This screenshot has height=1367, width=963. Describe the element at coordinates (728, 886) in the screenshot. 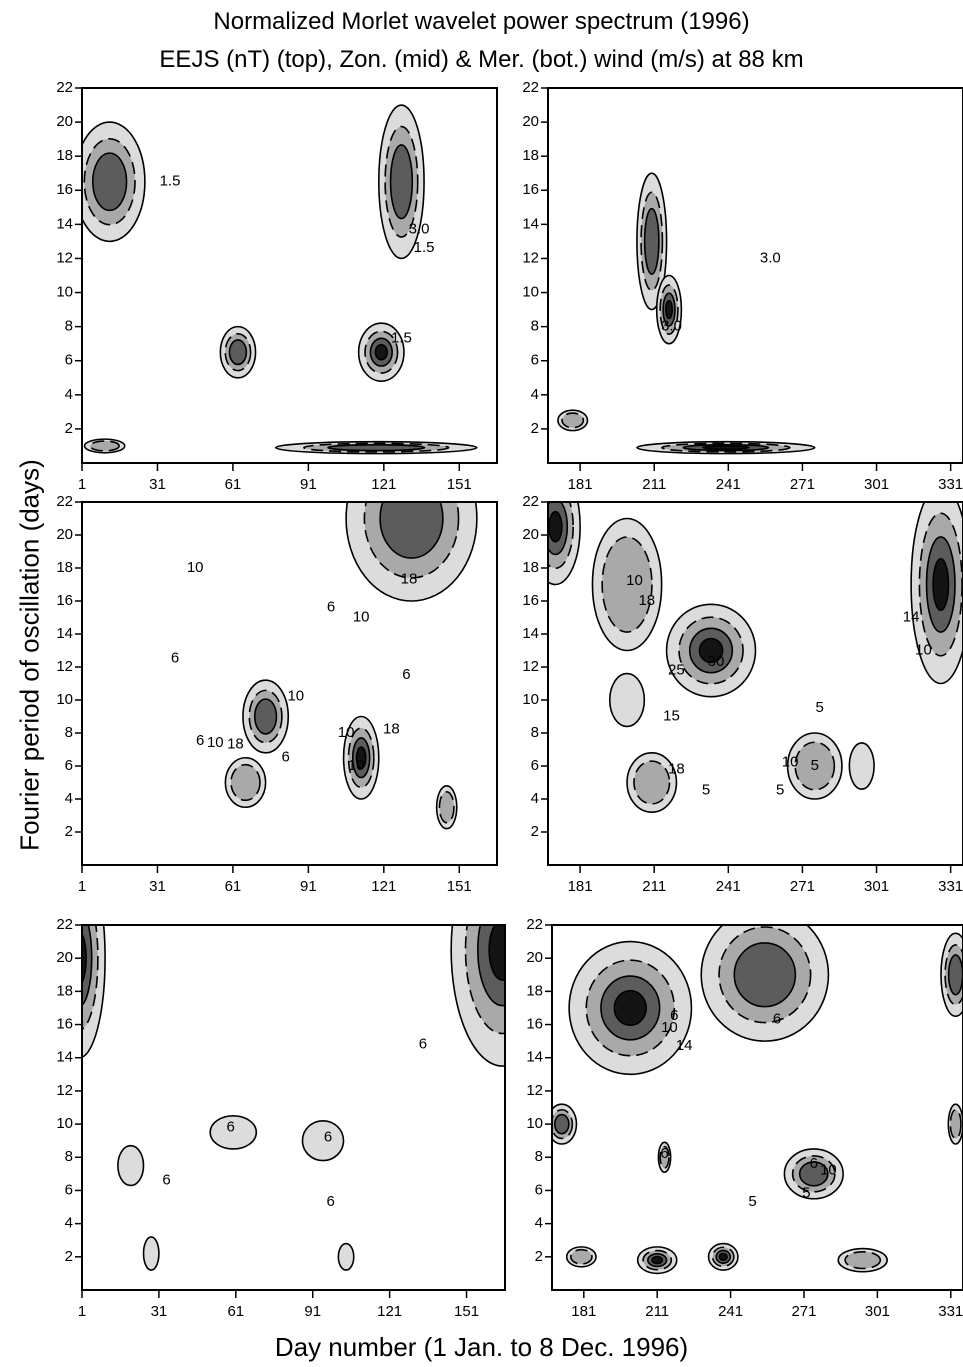

I see `x-tick-label: 241` at that location.